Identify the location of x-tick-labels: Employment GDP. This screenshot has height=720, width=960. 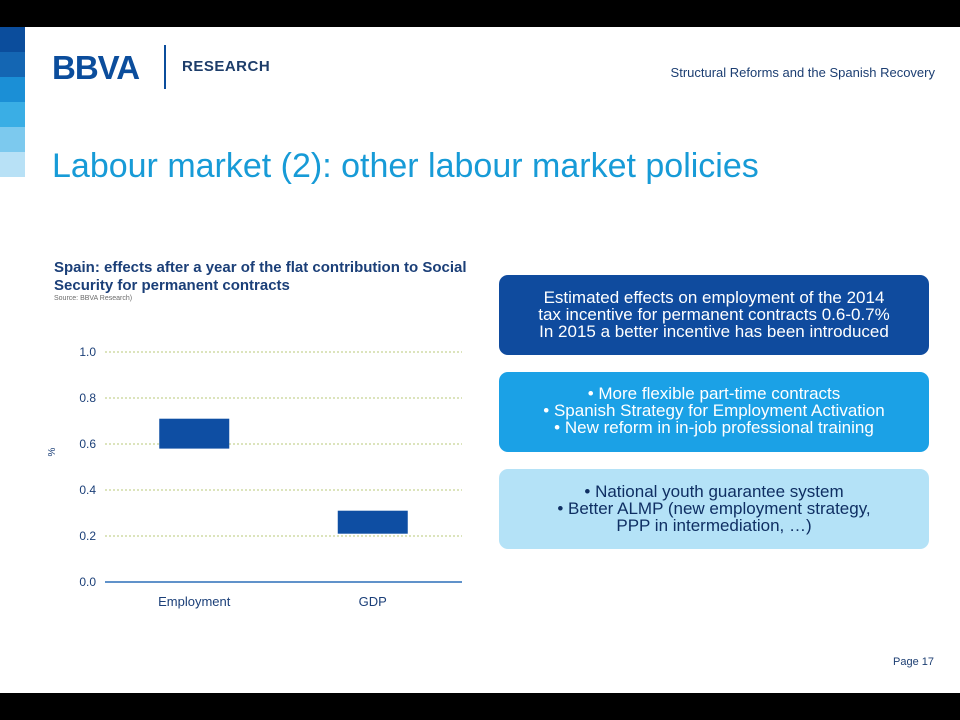
(272, 601).